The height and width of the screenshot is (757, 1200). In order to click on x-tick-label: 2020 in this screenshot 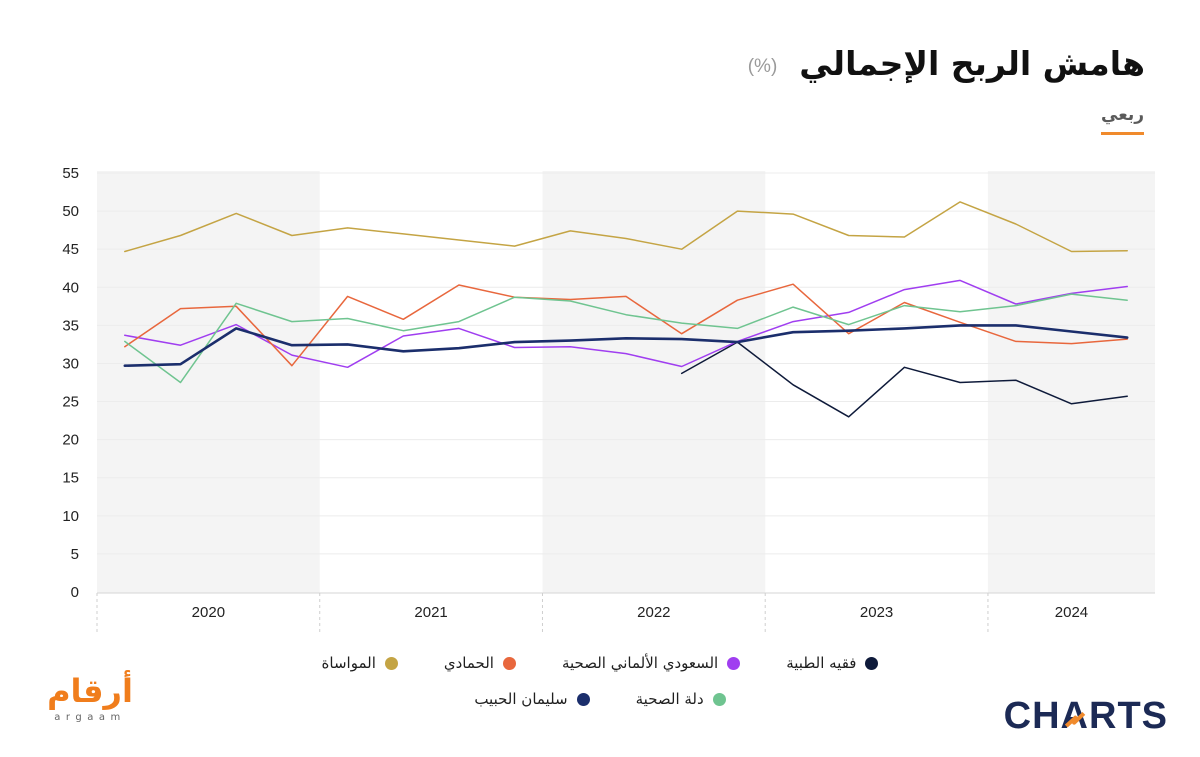, I will do `click(208, 612)`.